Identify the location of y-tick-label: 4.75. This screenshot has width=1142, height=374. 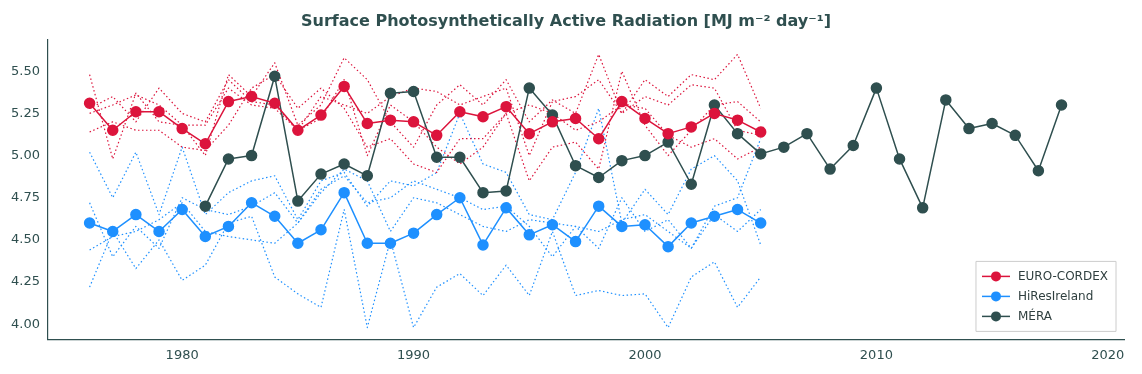
(25, 197).